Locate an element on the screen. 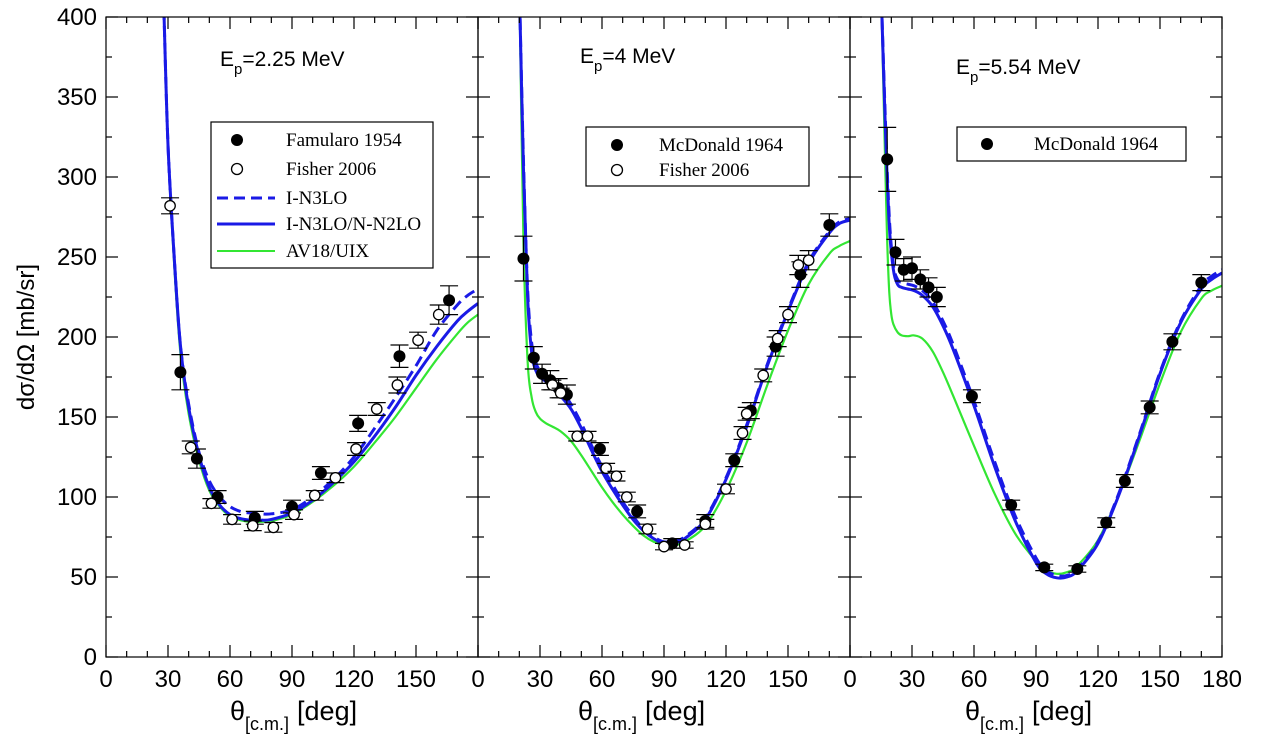  x-tick-label-left: 90 is located at coordinates (292, 679).